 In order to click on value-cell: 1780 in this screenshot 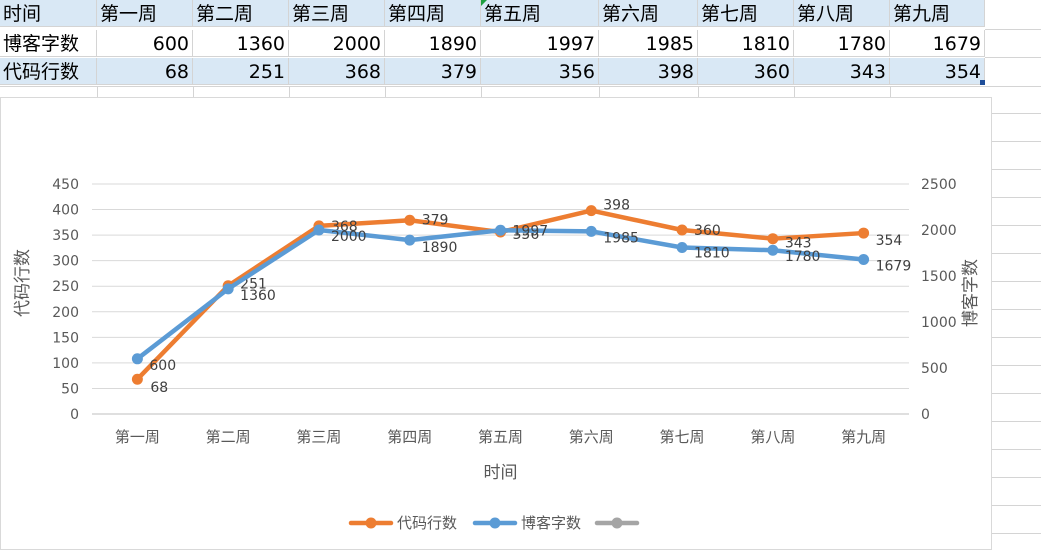, I will do `click(842, 43)`.